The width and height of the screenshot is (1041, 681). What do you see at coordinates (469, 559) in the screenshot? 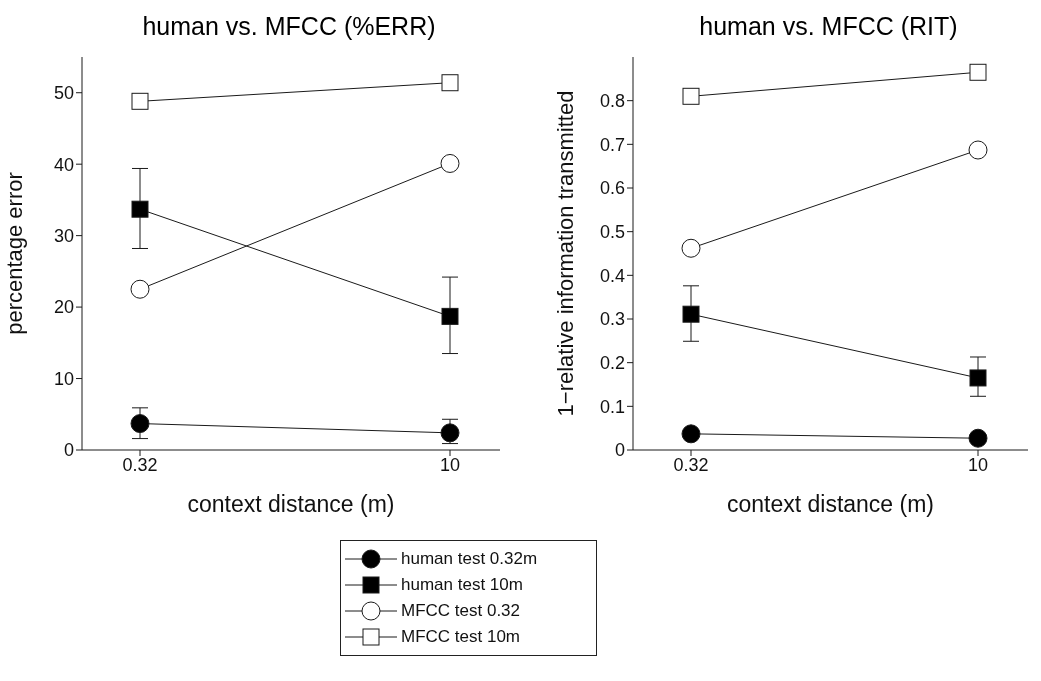
I see `legend-label: human test 0.32m` at bounding box center [469, 559].